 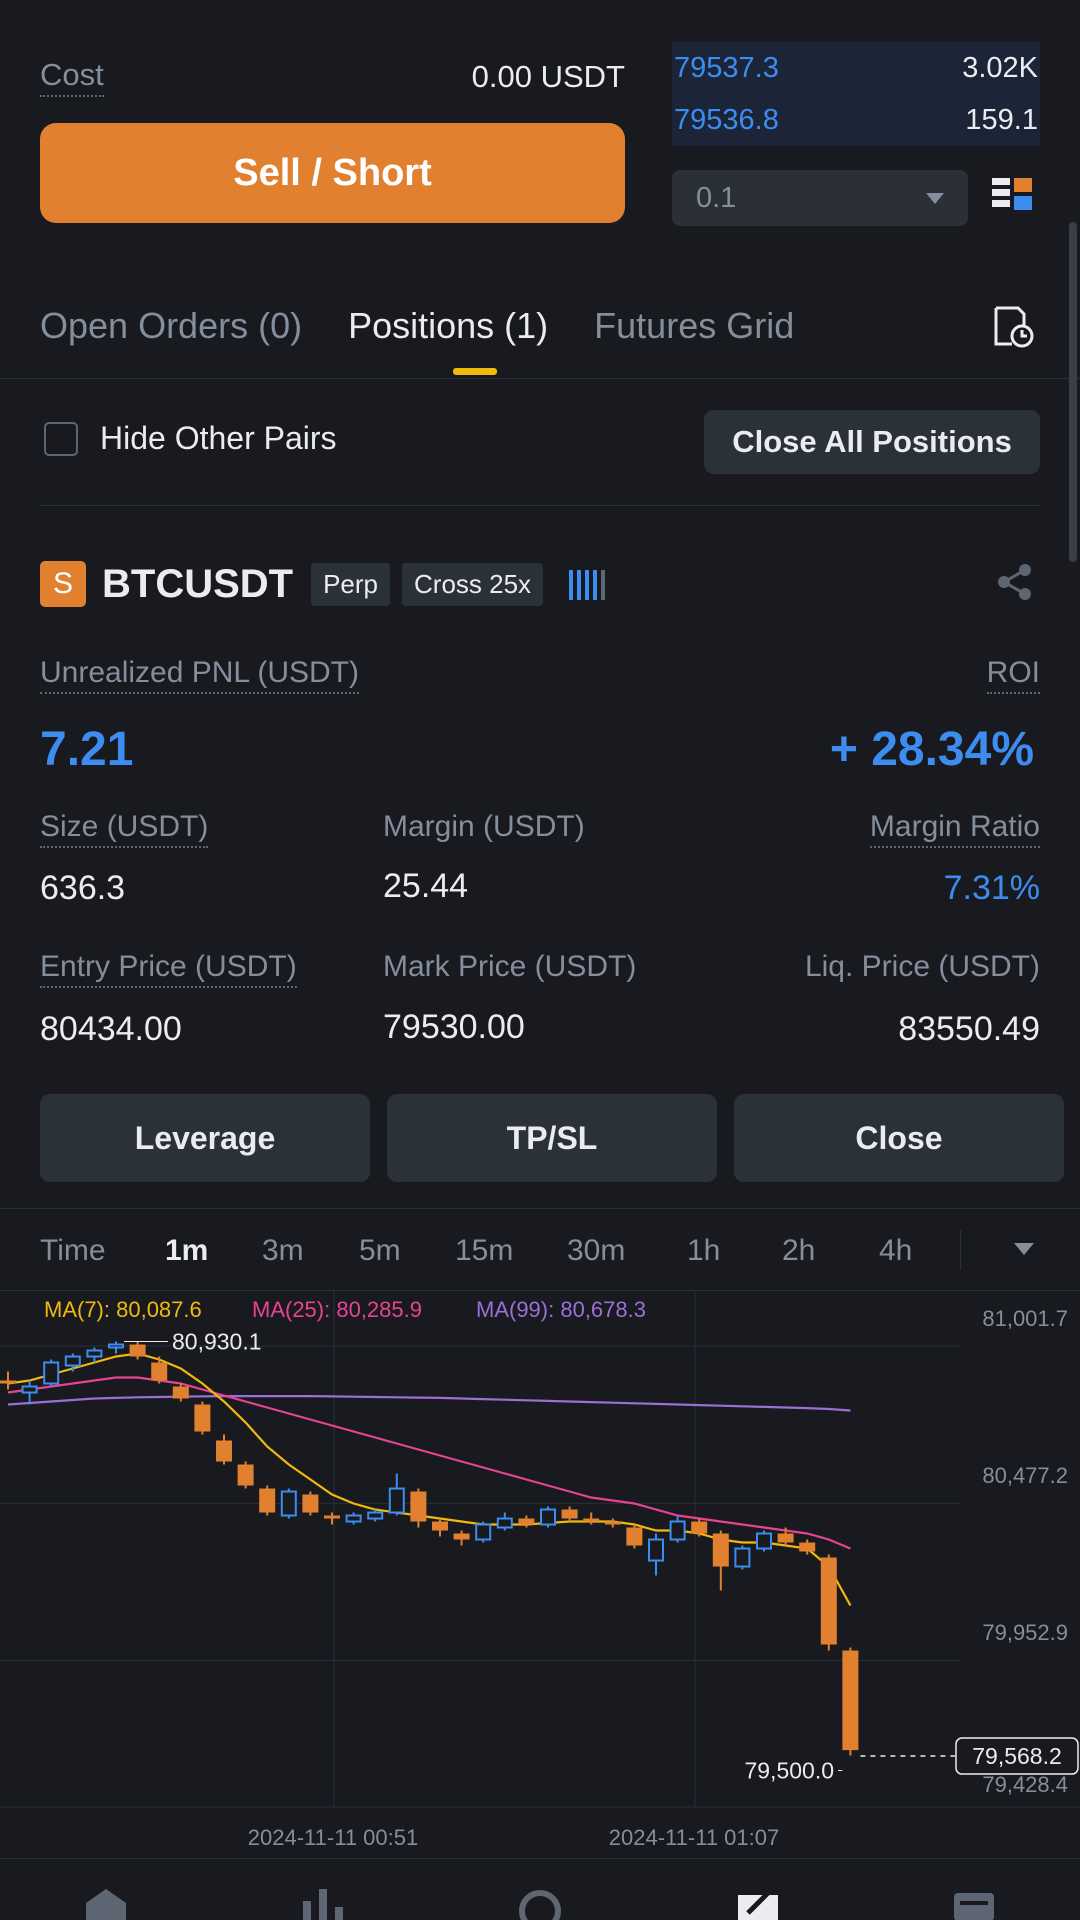 I want to click on y-tick-label: 80,477.2, so click(x=1025, y=1475).